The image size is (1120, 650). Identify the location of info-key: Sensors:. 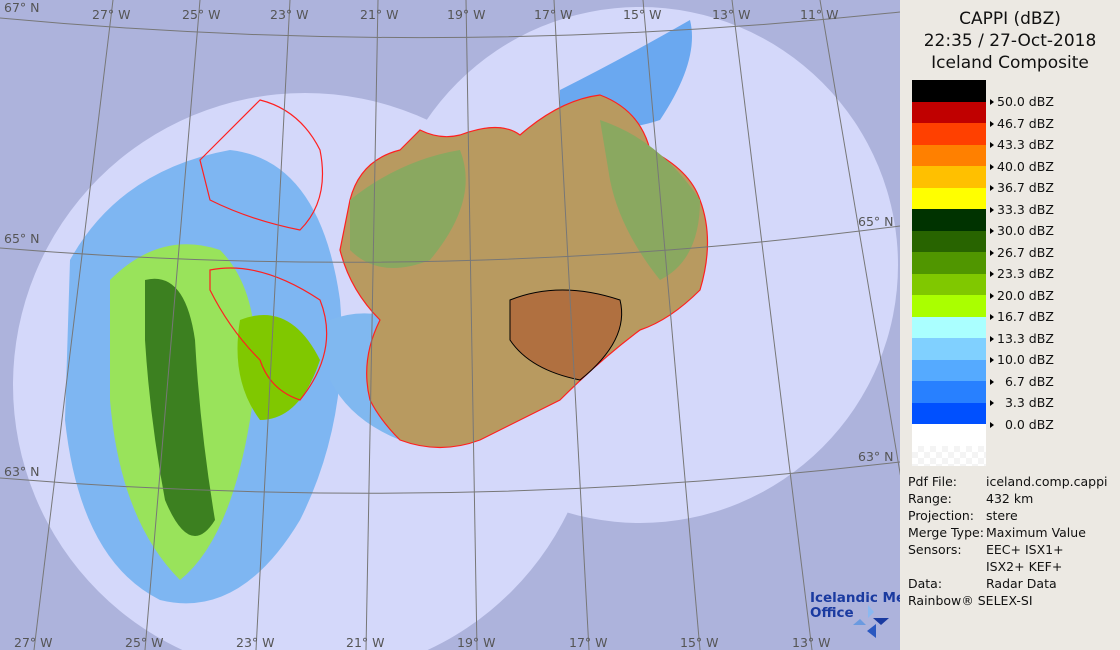
(935, 549).